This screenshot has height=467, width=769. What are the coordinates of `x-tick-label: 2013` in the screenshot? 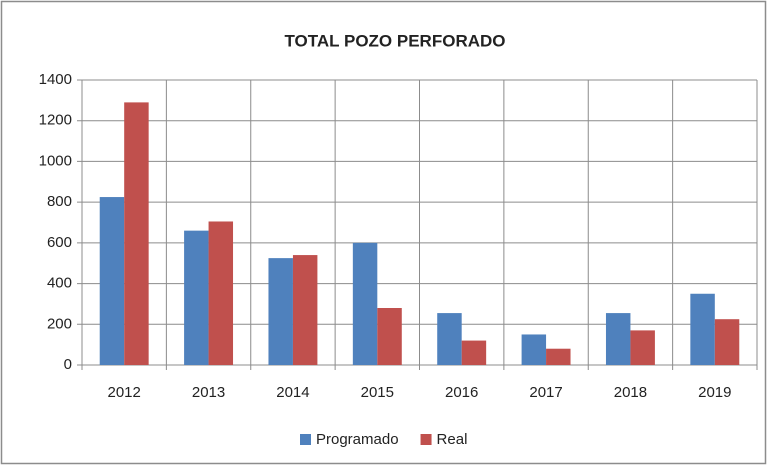 It's located at (208, 392).